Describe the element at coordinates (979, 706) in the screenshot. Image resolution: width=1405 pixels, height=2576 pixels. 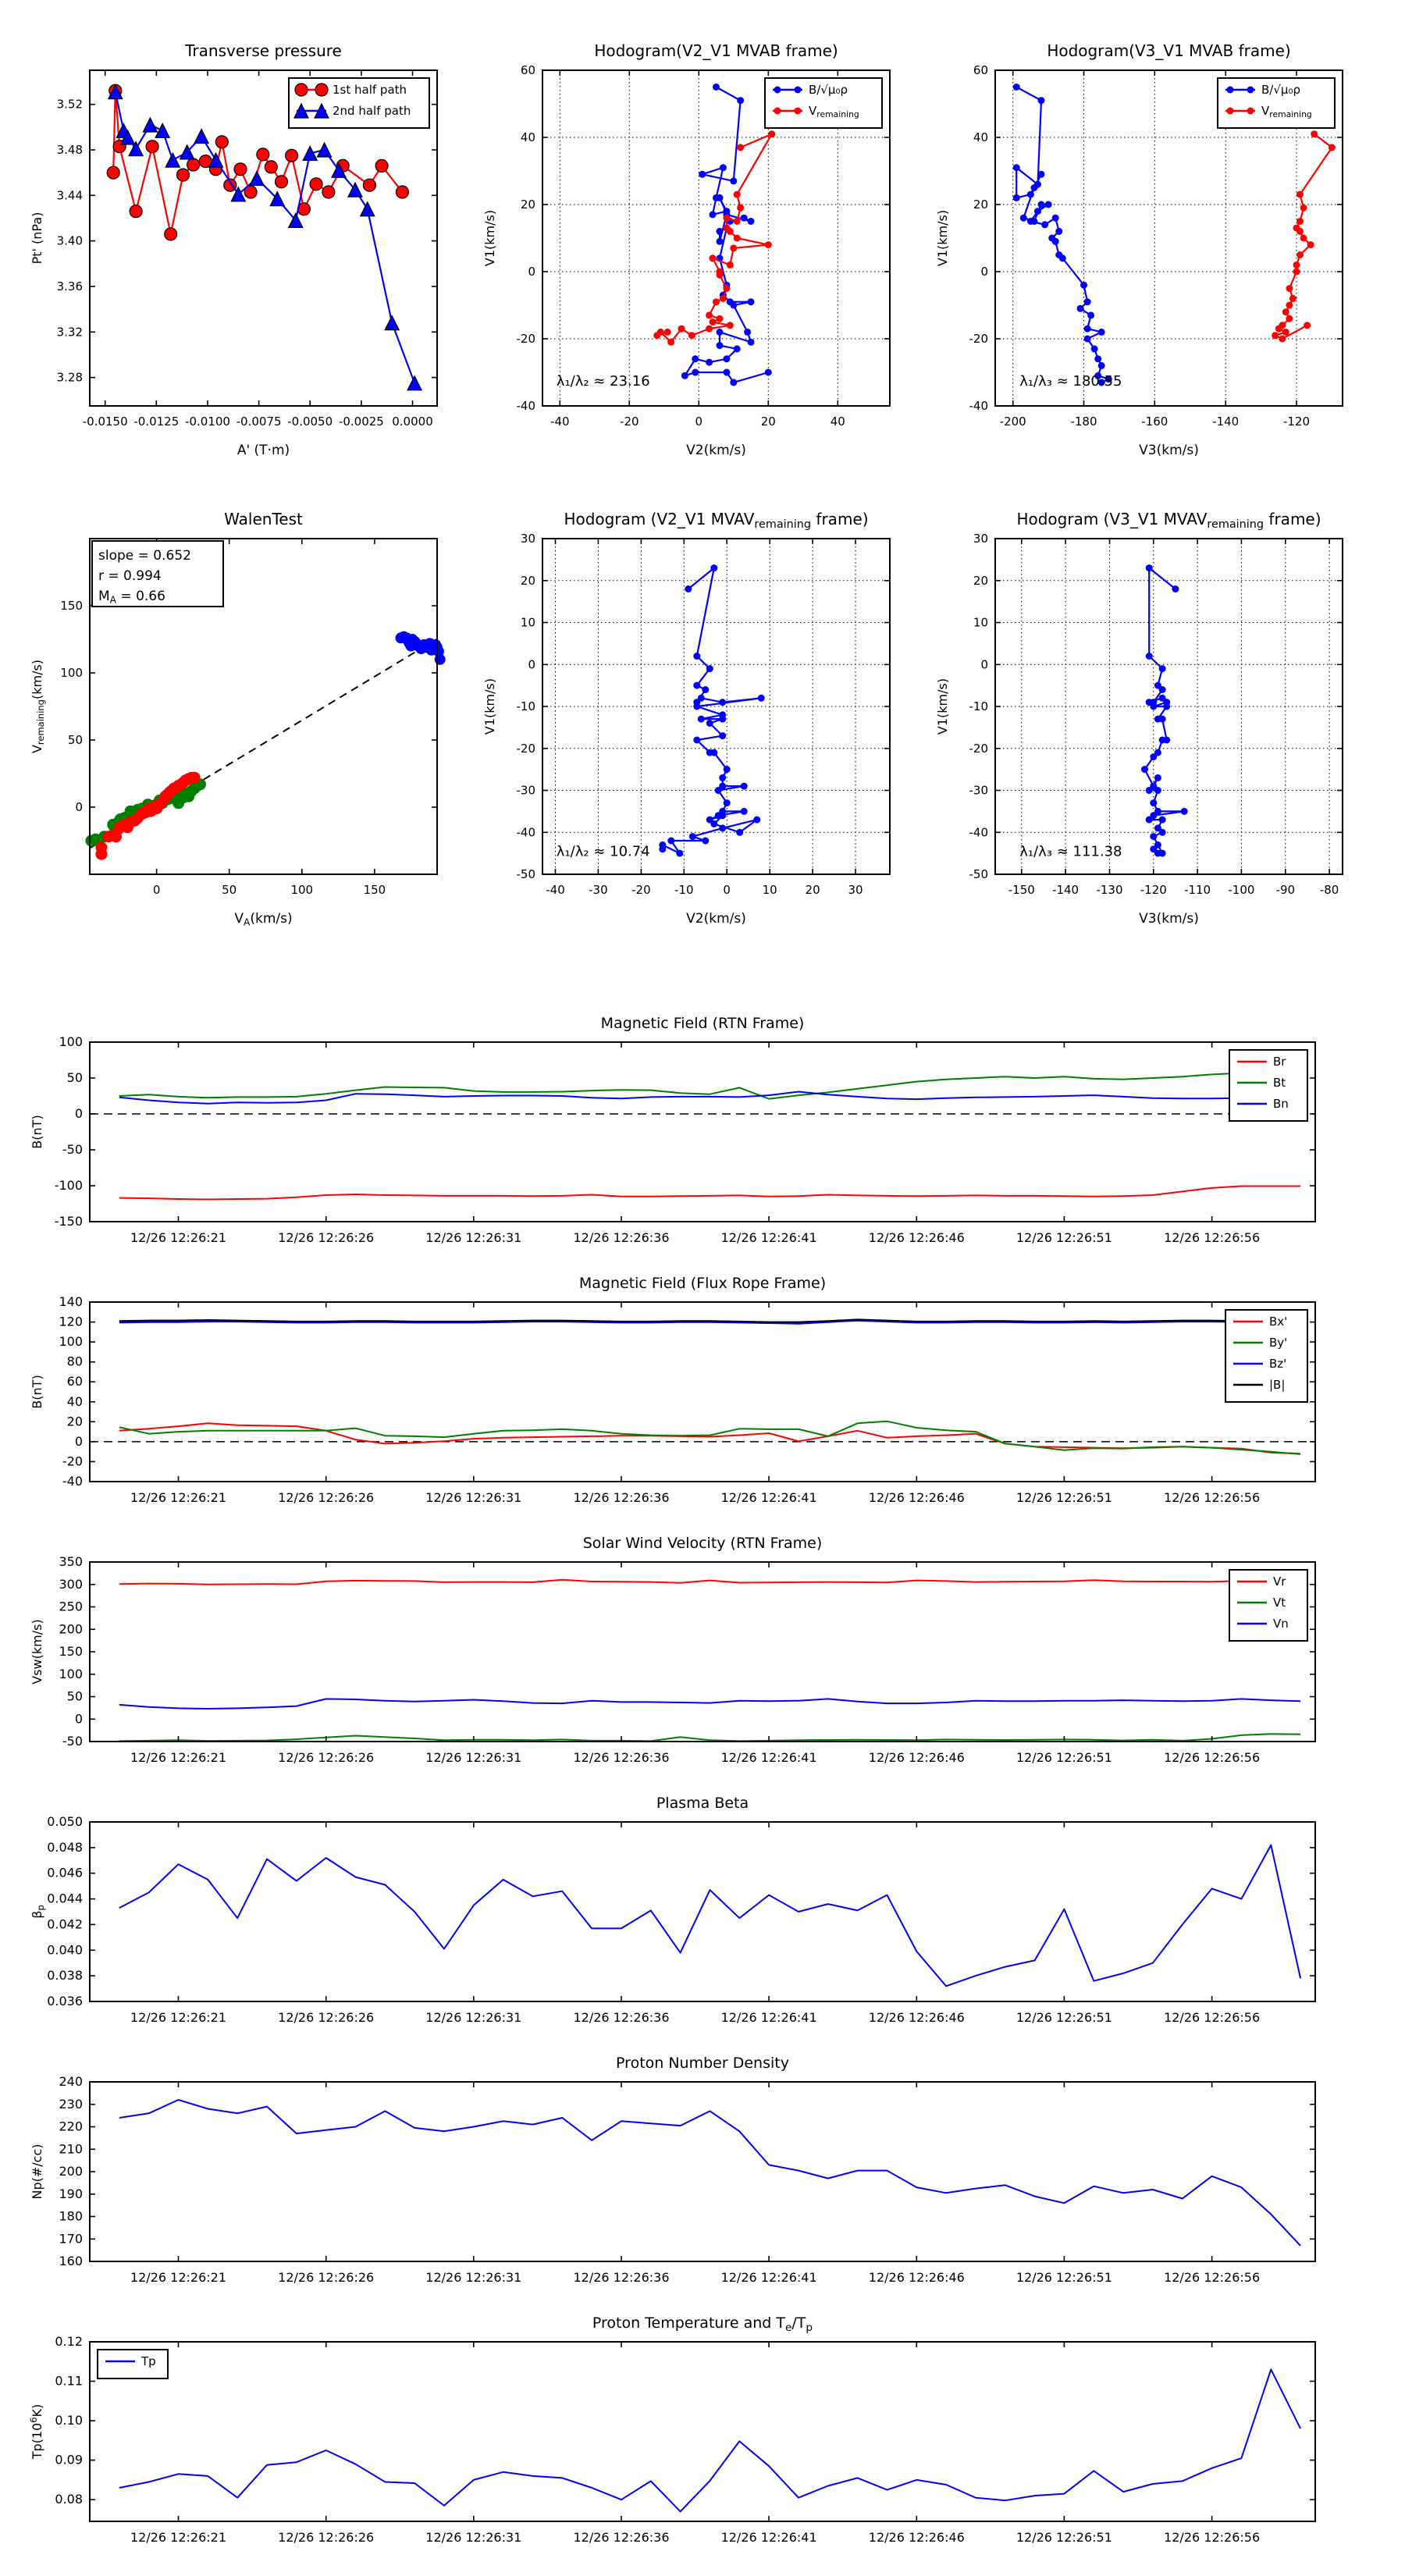
I see `y-tick-label: -10` at that location.